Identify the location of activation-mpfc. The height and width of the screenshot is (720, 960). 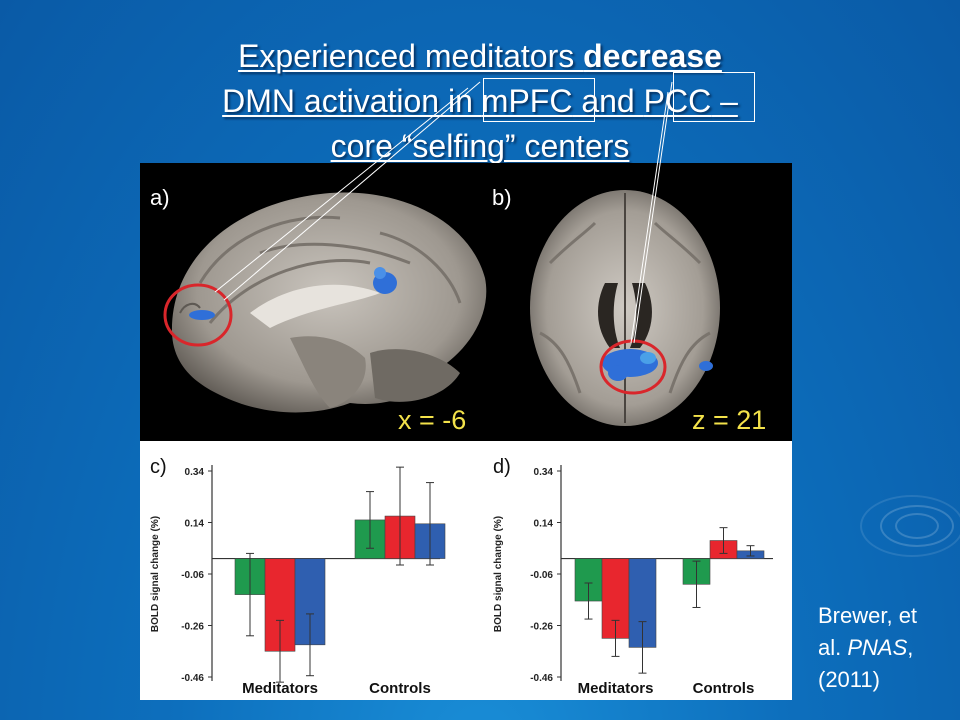
(202, 315).